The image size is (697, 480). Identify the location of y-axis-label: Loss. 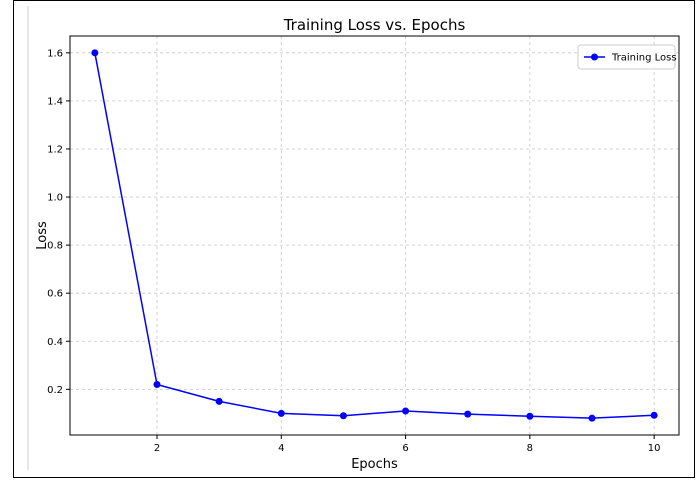
(42, 235).